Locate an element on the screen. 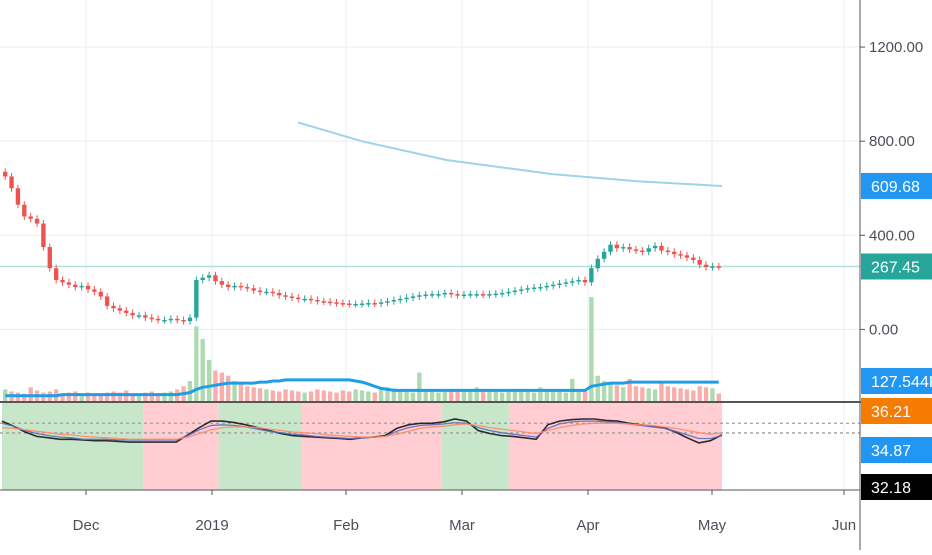  ma-value-label-bg is located at coordinates (896, 185).